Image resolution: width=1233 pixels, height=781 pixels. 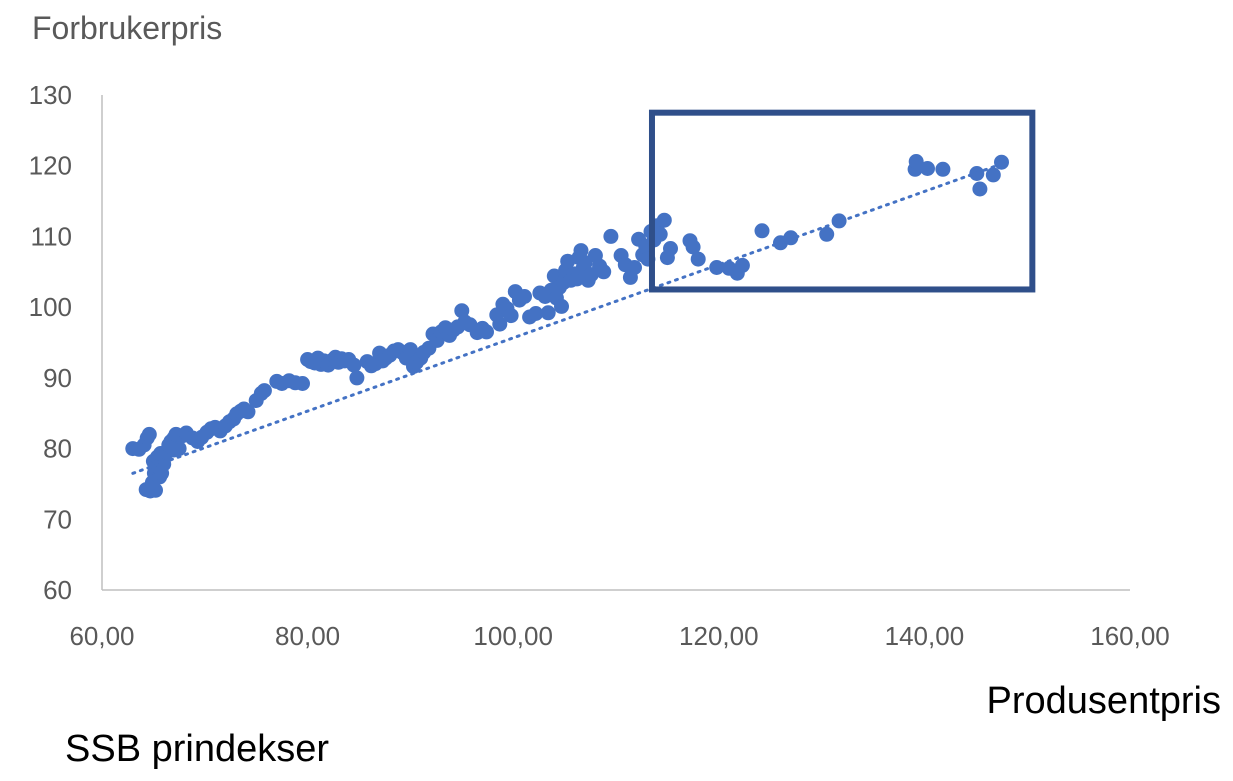 What do you see at coordinates (57, 519) in the screenshot?
I see `y-tick-label: 70` at bounding box center [57, 519].